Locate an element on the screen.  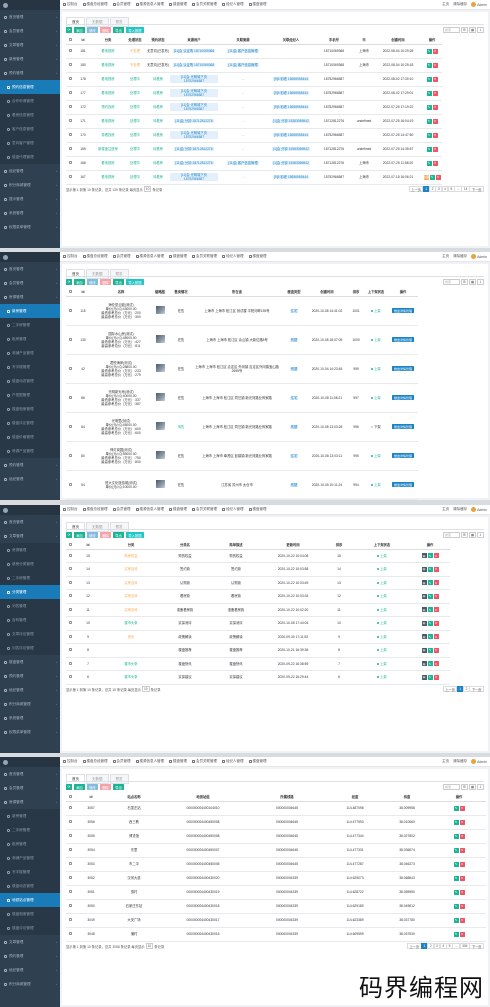
sidebar-item: 会员管理 ‹ is located at coordinates (30, 788).